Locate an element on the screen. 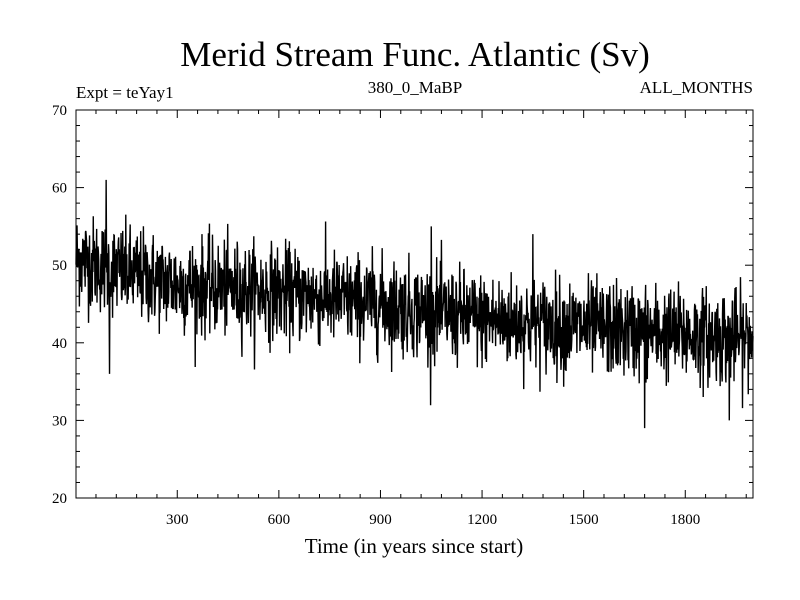 The height and width of the screenshot is (600, 800). chart-title: Merid Stream Func. Atlantic (Sv) is located at coordinates (415, 54).